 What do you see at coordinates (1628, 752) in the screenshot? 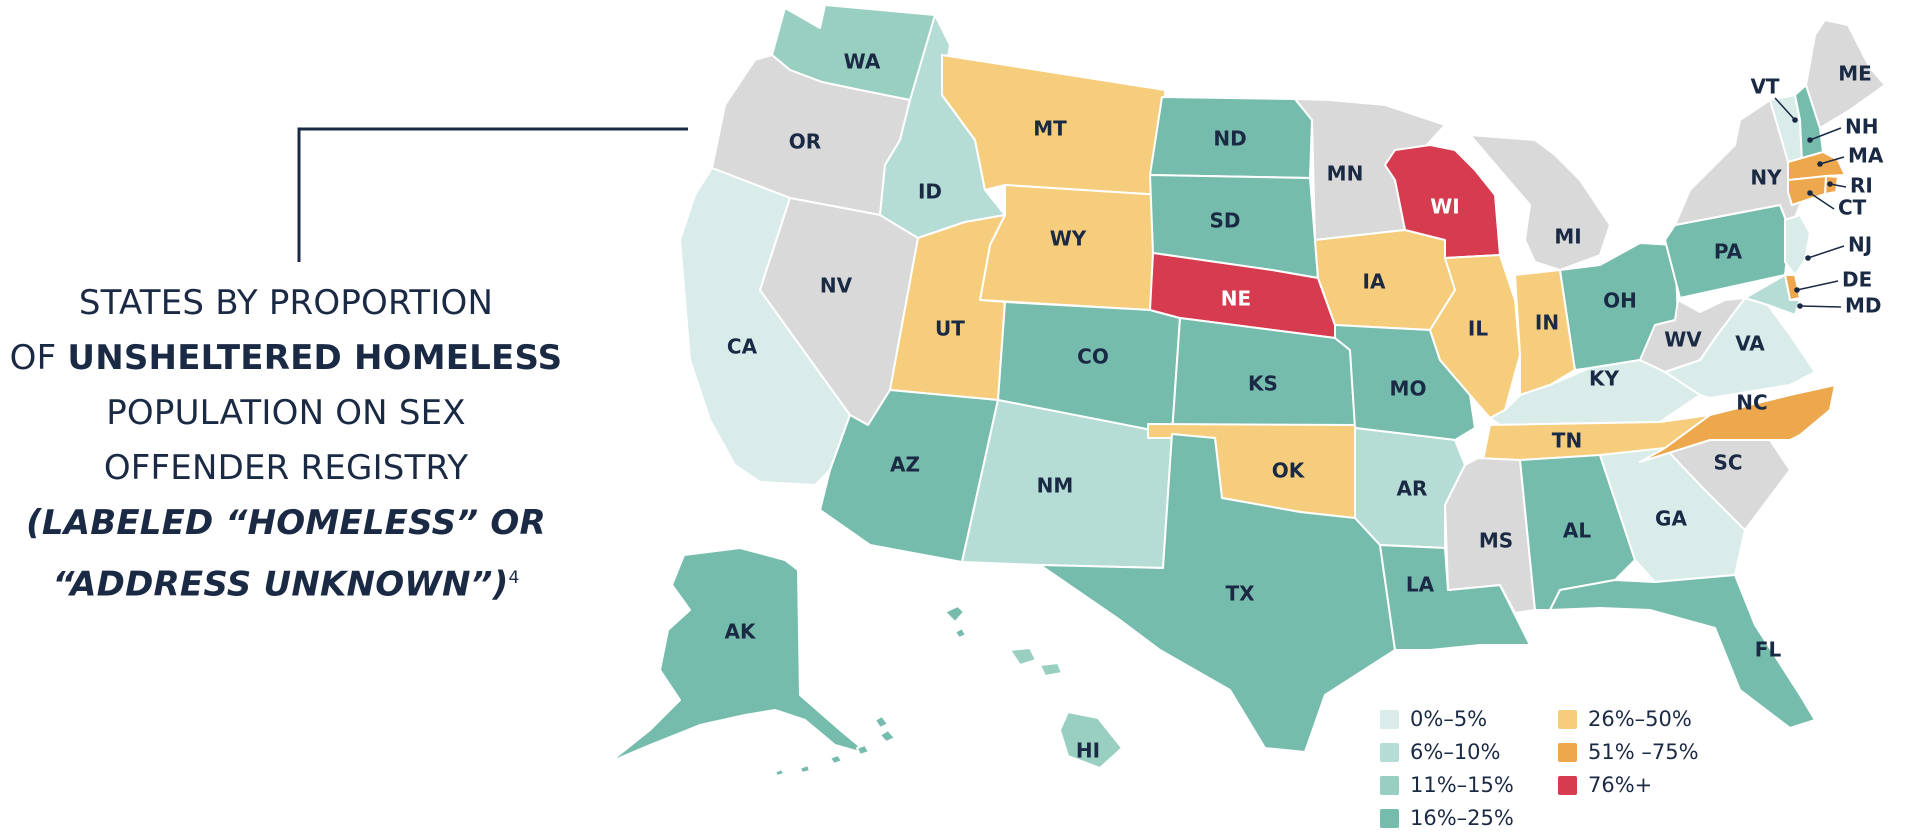
I see `legend-item: 51% –75%` at bounding box center [1628, 752].